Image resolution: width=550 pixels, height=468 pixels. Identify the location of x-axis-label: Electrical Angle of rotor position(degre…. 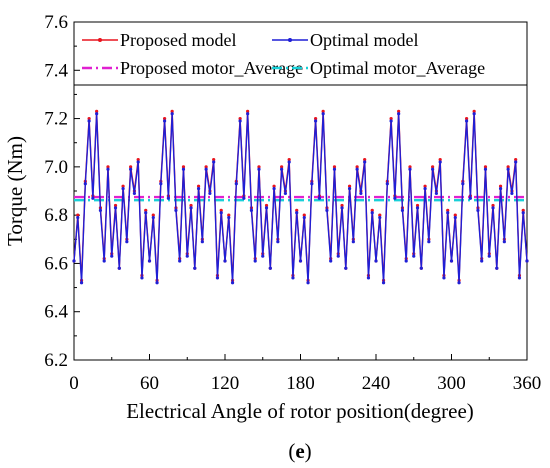
(300, 411).